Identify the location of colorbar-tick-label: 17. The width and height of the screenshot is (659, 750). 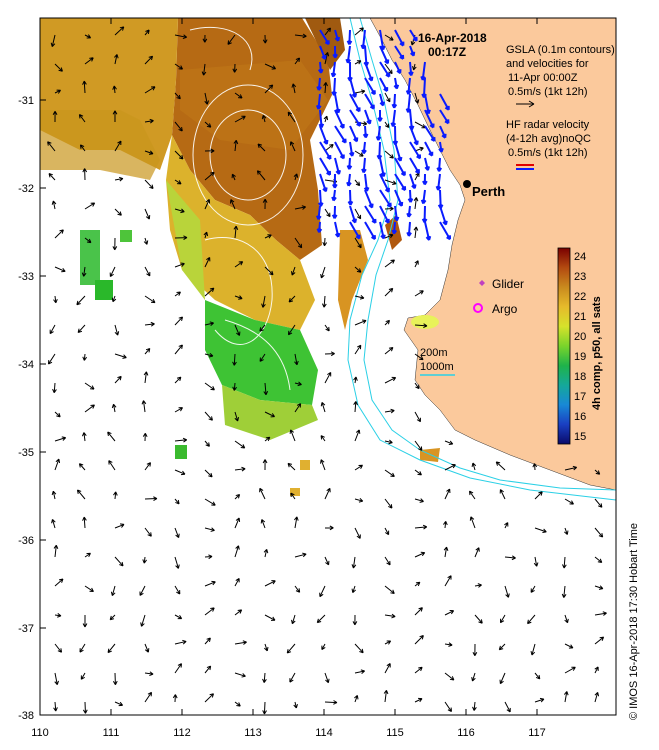
(580, 397).